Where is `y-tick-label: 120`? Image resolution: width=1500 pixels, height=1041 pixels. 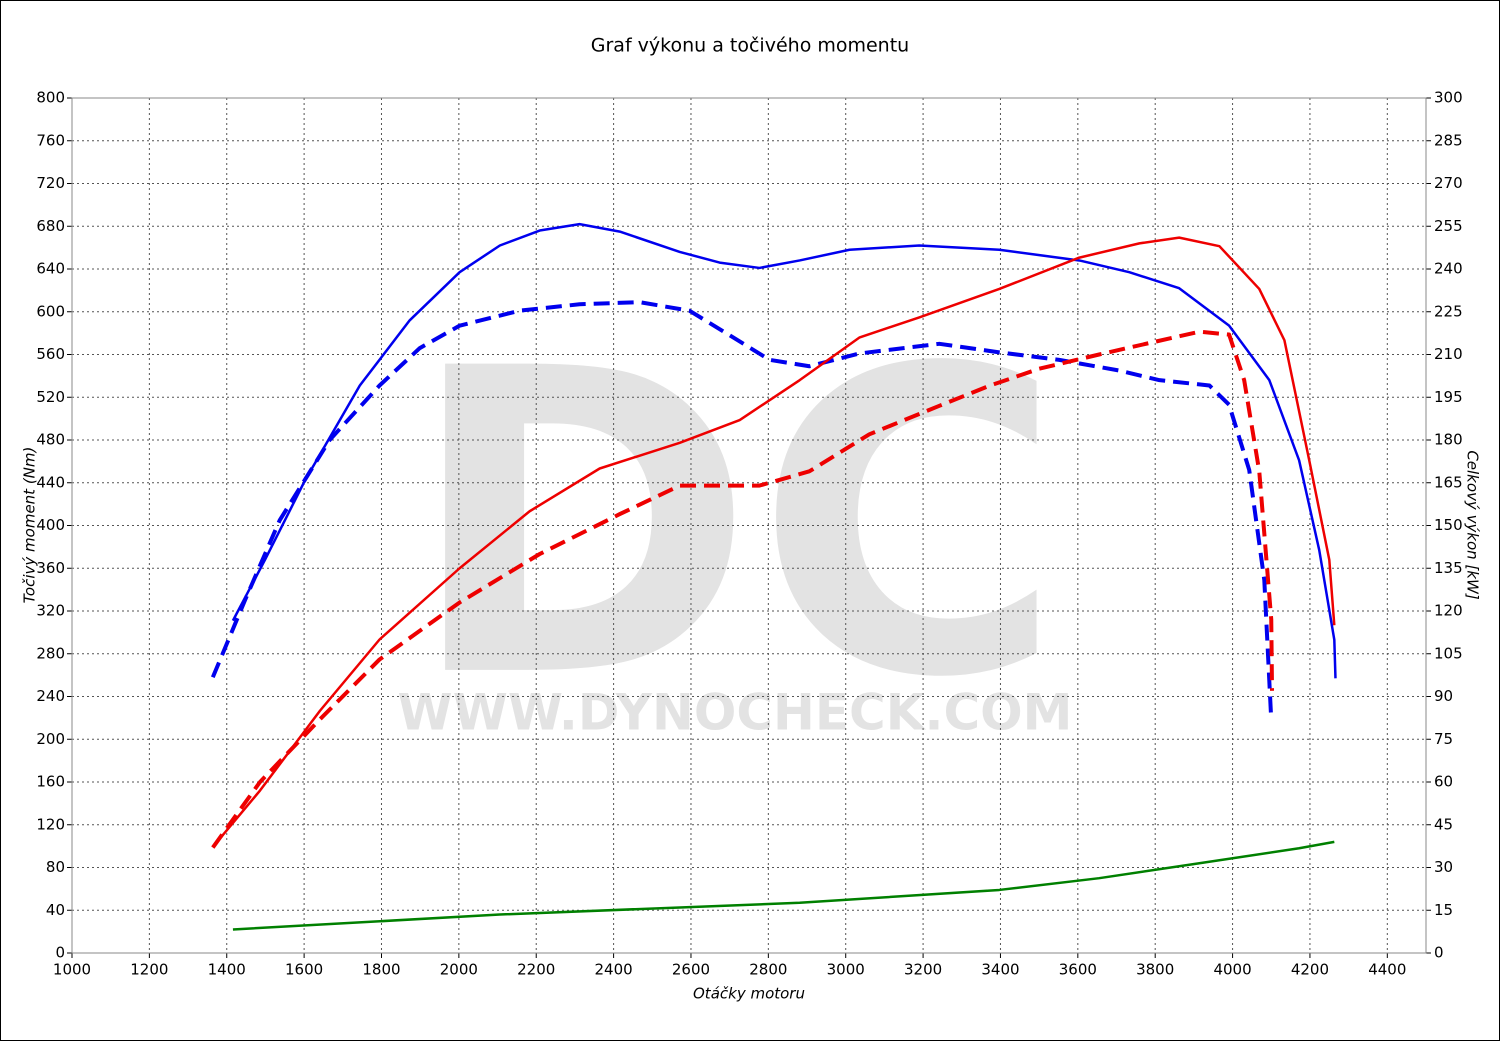 y-tick-label: 120 is located at coordinates (50, 824).